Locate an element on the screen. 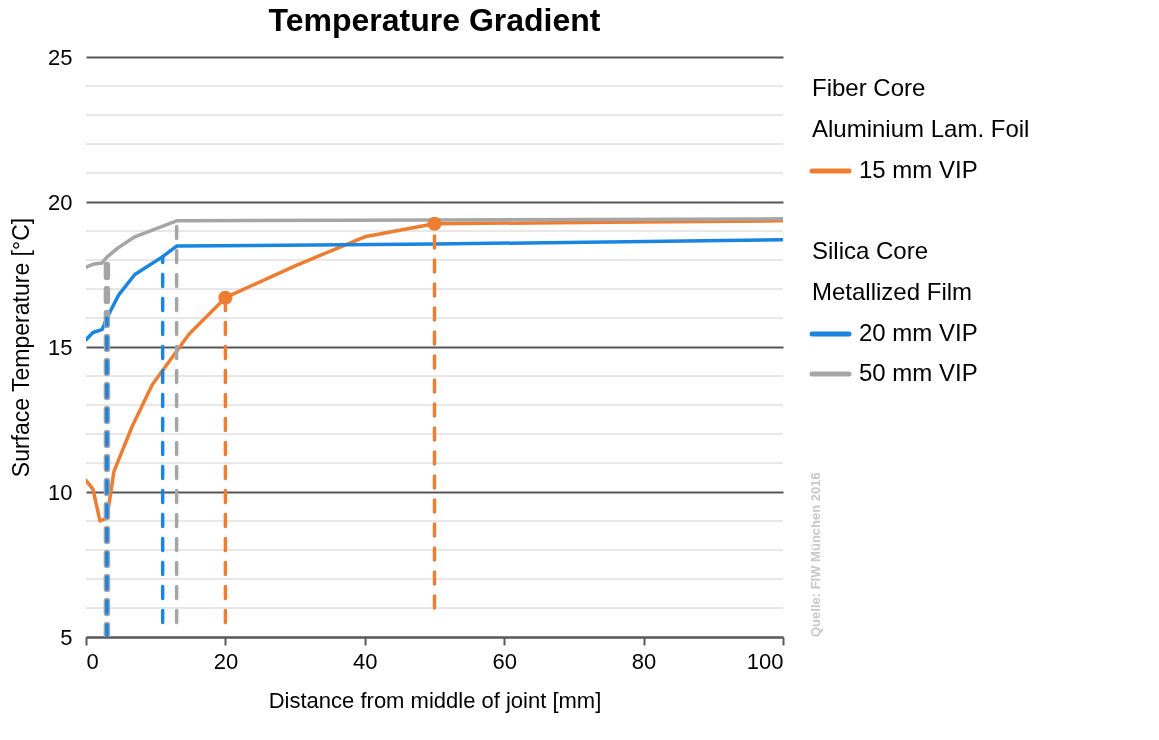 The height and width of the screenshot is (740, 1159). x-tick-label: 60 is located at coordinates (504, 661).